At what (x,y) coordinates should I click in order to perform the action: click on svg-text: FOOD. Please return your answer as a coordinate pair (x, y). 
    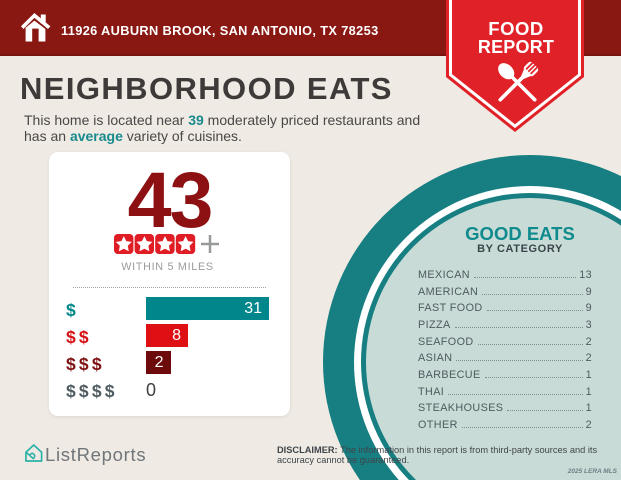
    Looking at the image, I should click on (515, 28).